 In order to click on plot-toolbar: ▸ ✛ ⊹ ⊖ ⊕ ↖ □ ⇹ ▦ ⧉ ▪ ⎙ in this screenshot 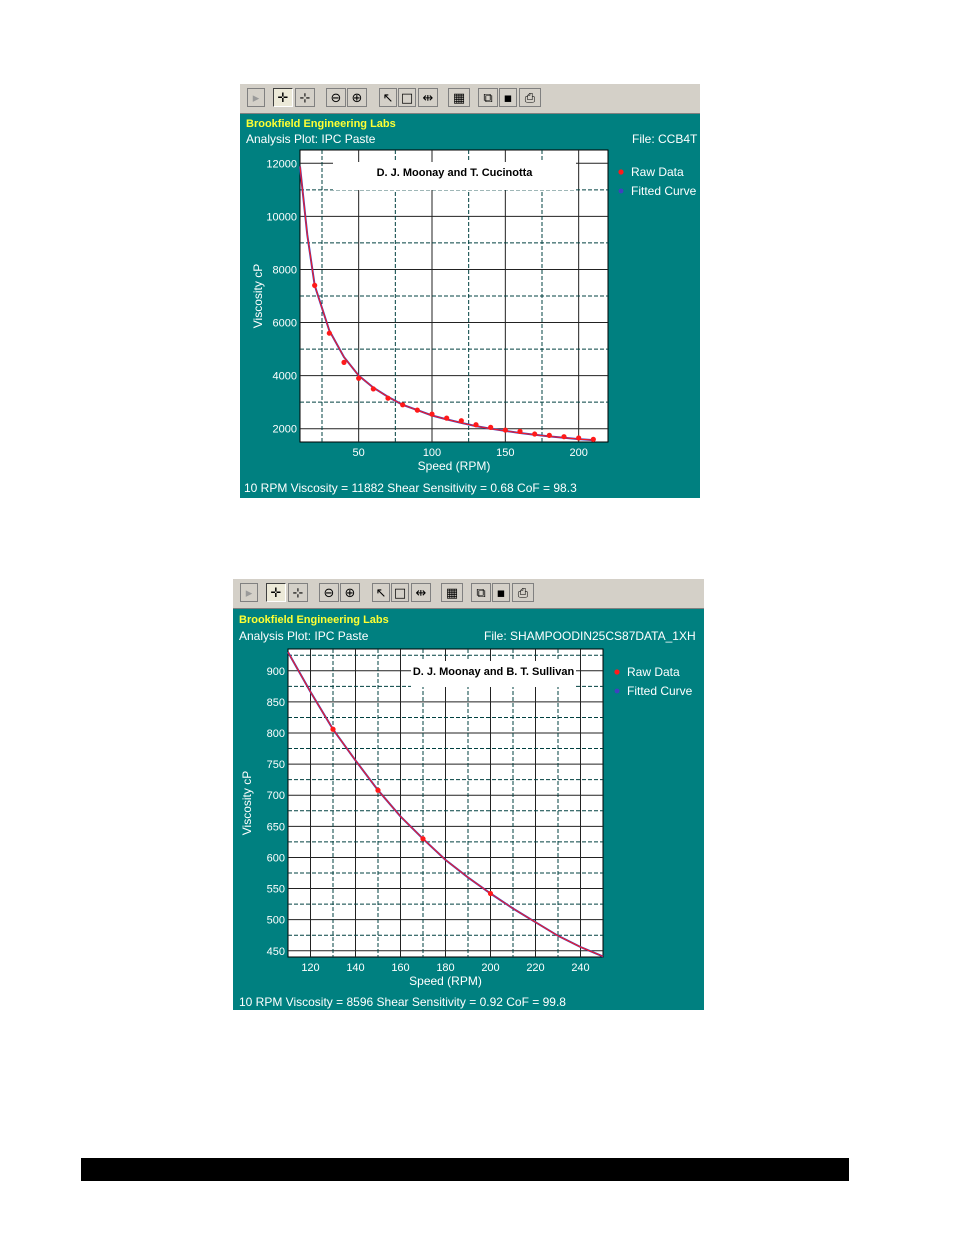, I will do `click(468, 594)`.